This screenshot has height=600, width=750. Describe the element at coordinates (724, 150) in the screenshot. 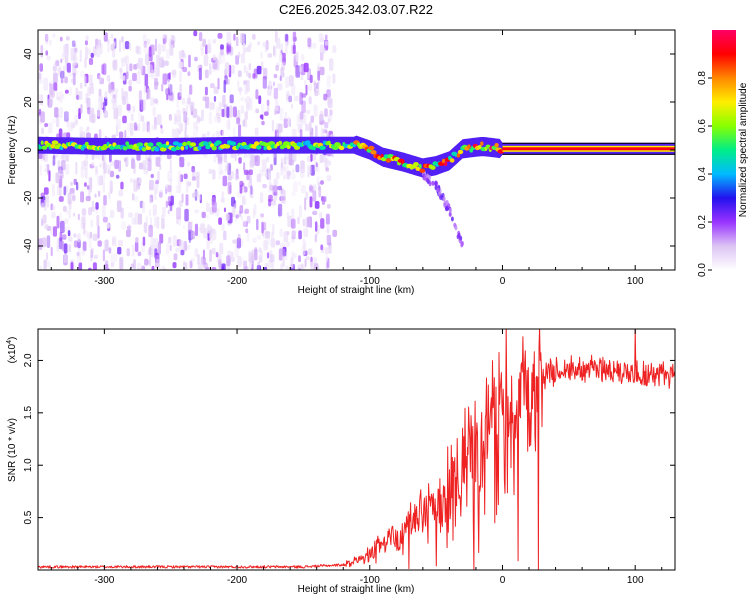

I see `colorbar-gradient` at that location.